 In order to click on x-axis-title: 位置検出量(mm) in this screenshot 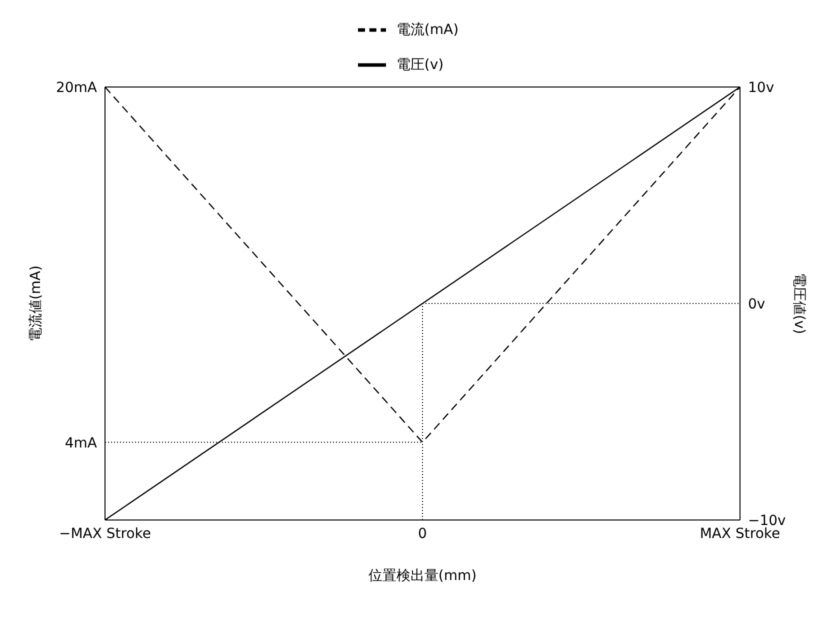, I will do `click(422, 576)`.